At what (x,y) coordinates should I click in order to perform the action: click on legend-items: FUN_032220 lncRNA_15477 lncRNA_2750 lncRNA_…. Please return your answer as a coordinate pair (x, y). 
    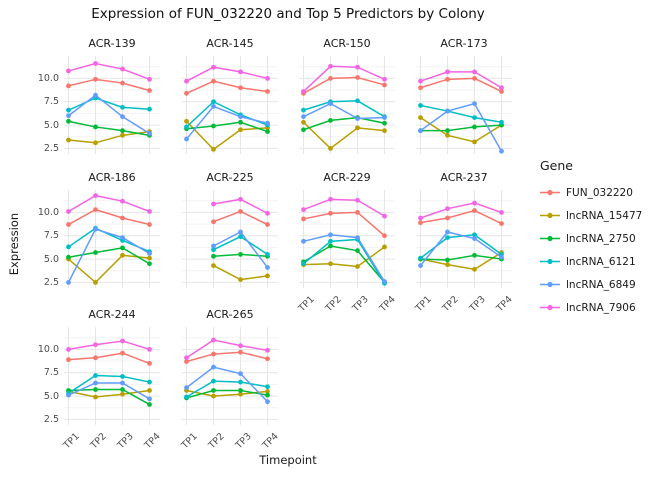
    Looking at the image, I should click on (606, 250).